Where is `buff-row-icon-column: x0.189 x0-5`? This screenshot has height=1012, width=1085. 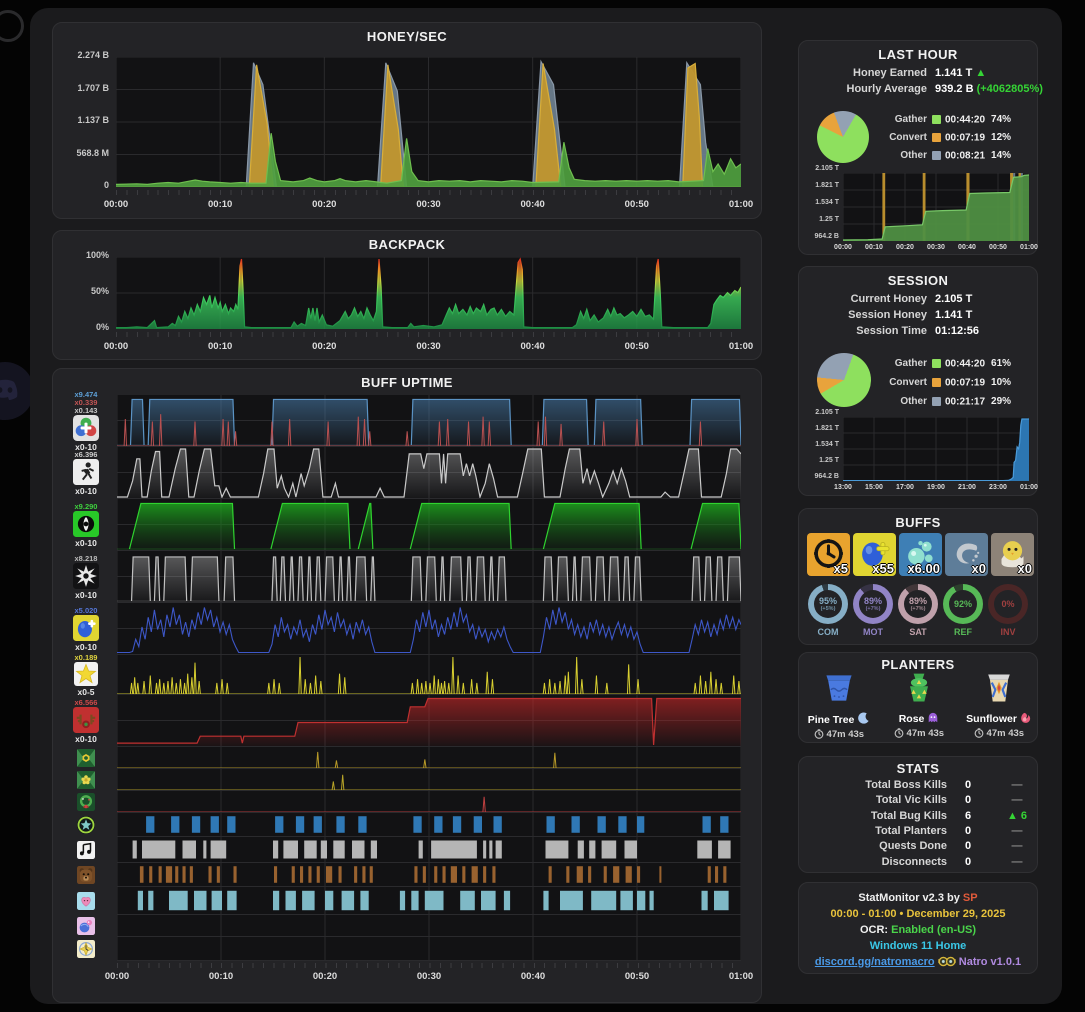
buff-row-icon-column: x0.189 x0-5 is located at coordinates (86, 675).